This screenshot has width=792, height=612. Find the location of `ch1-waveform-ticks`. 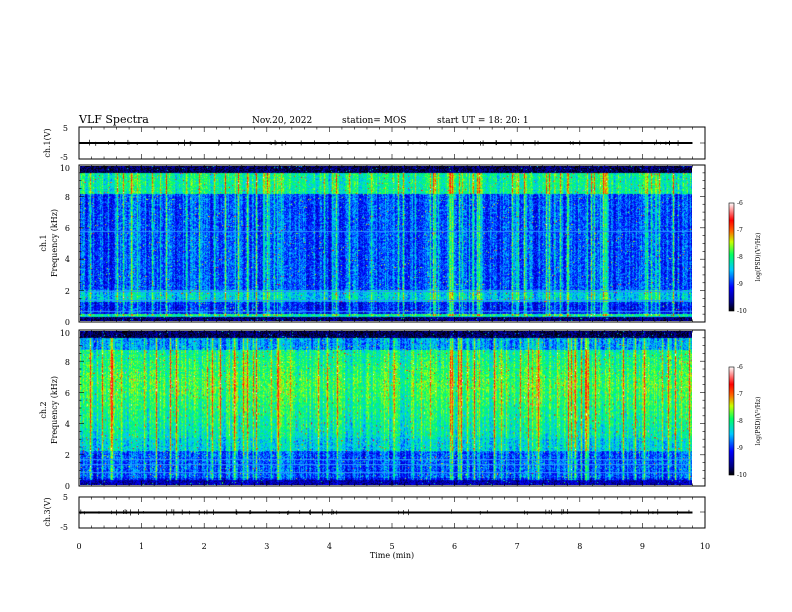

ch1-waveform-ticks is located at coordinates (392, 143).